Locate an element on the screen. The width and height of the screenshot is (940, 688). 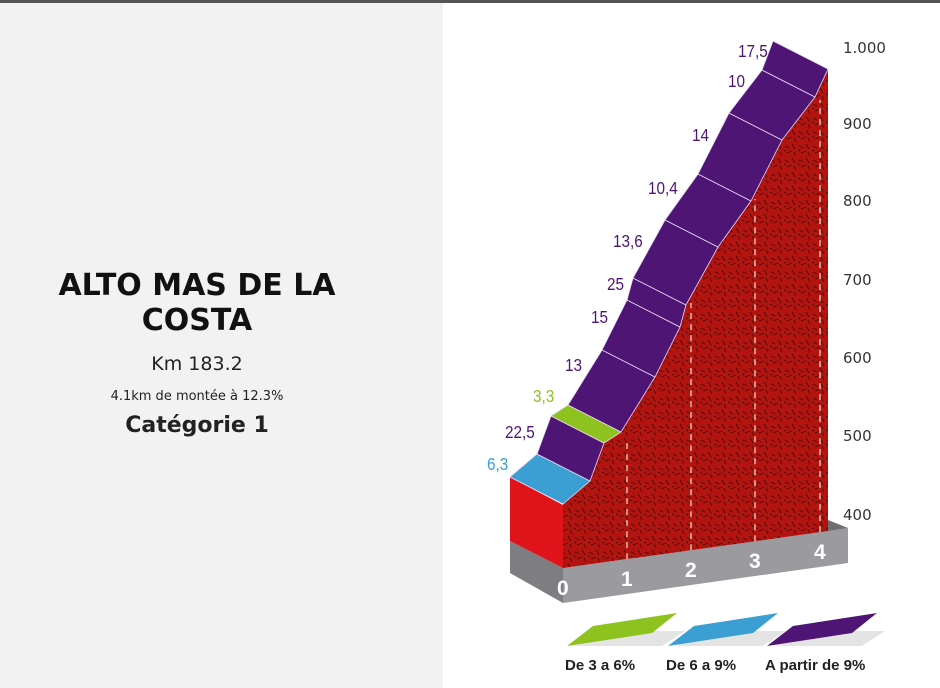
altitude-label: 1.000 is located at coordinates (864, 48).